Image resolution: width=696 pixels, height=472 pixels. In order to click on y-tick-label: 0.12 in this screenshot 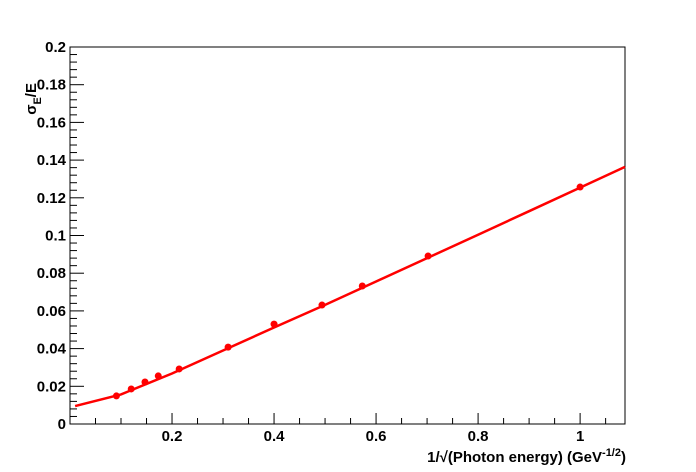, I will do `click(51, 198)`.